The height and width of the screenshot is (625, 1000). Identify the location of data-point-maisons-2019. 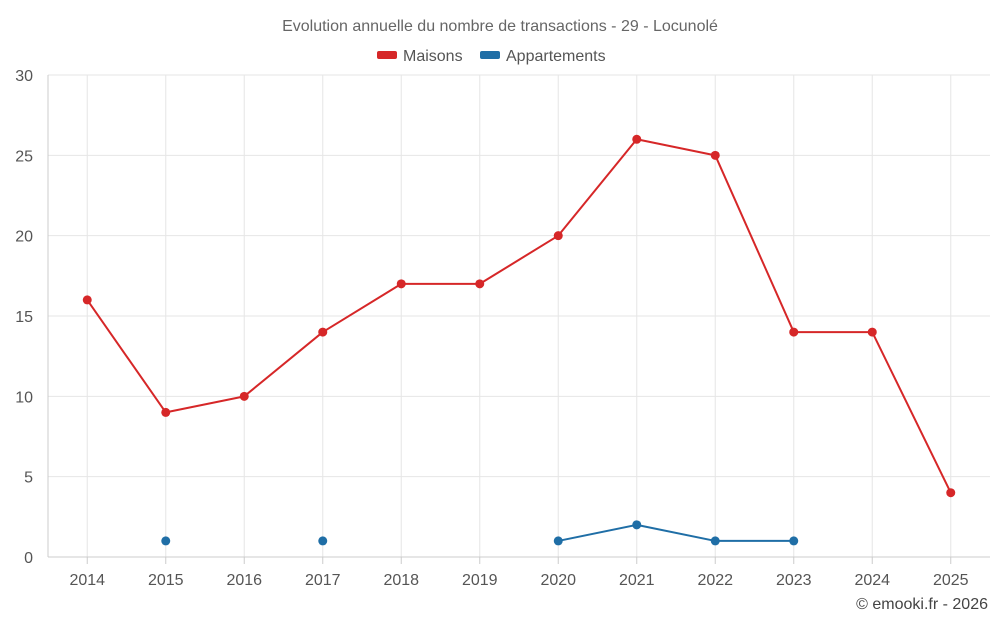
(480, 284).